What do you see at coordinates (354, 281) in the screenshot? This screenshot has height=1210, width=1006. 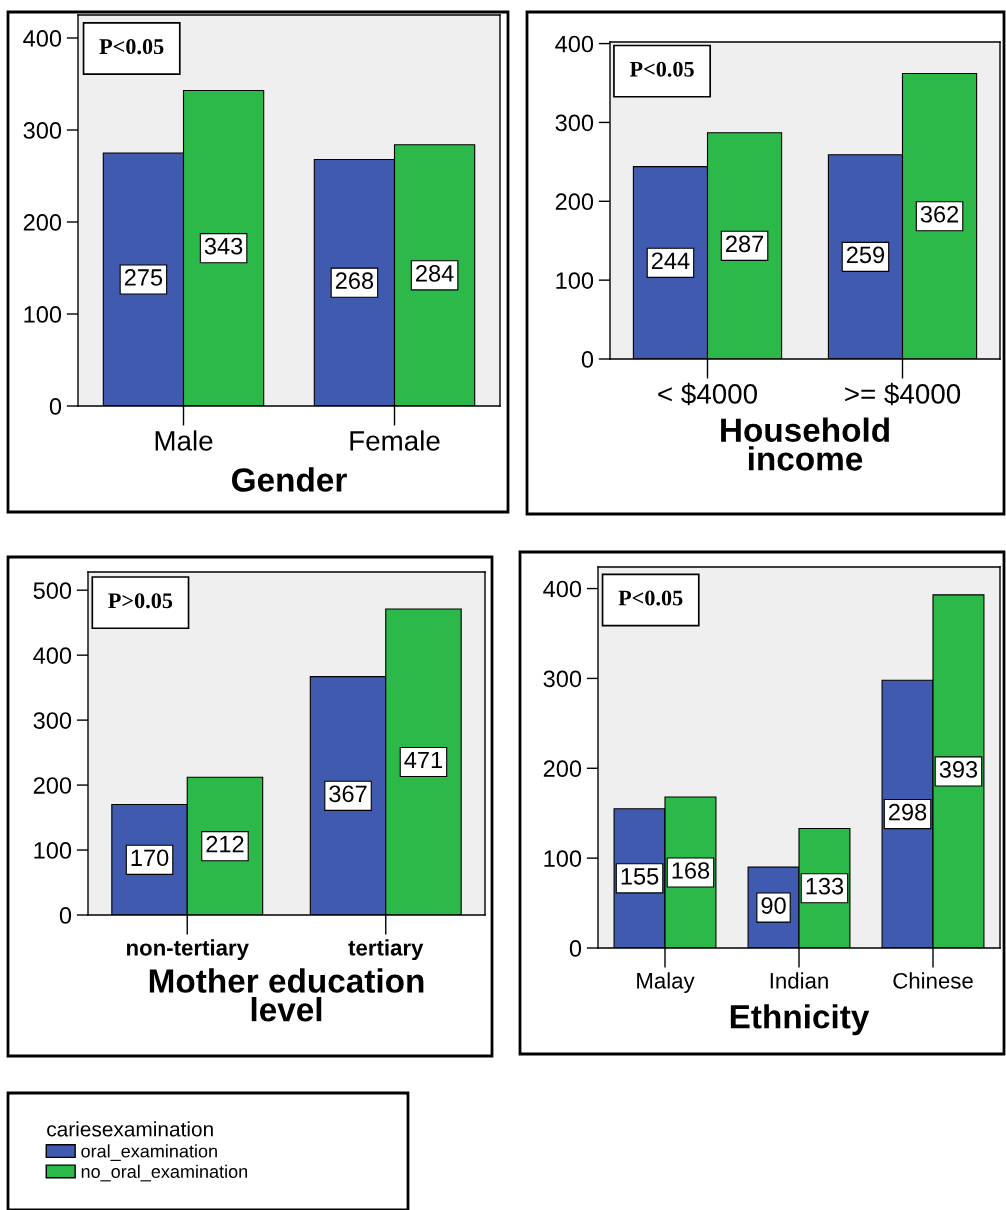 I see `data-label: 268` at bounding box center [354, 281].